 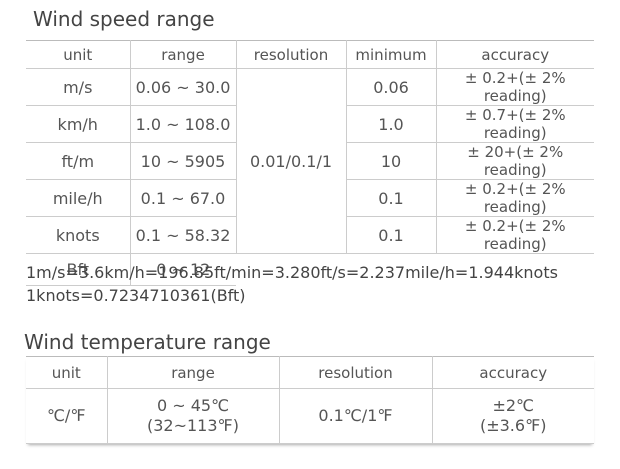 I want to click on row: ft/m 10 ~ 5905 10 ± 20+(± 2% reading), so click(x=310, y=161).